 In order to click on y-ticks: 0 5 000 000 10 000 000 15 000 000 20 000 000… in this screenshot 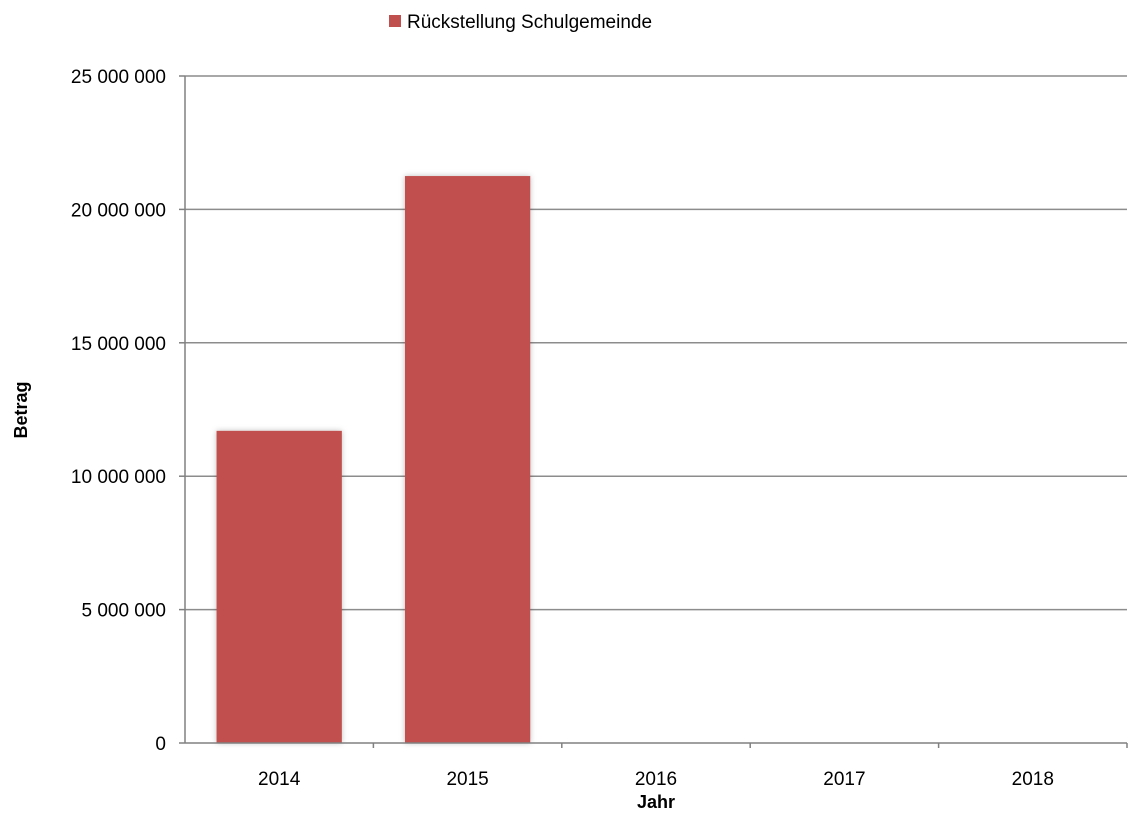, I will do `click(128, 411)`.